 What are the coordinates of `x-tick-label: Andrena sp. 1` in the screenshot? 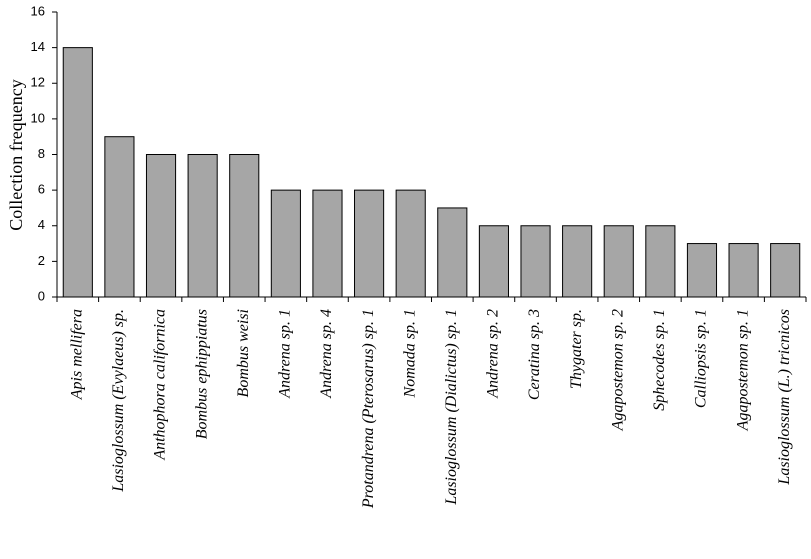 It's located at (285, 354).